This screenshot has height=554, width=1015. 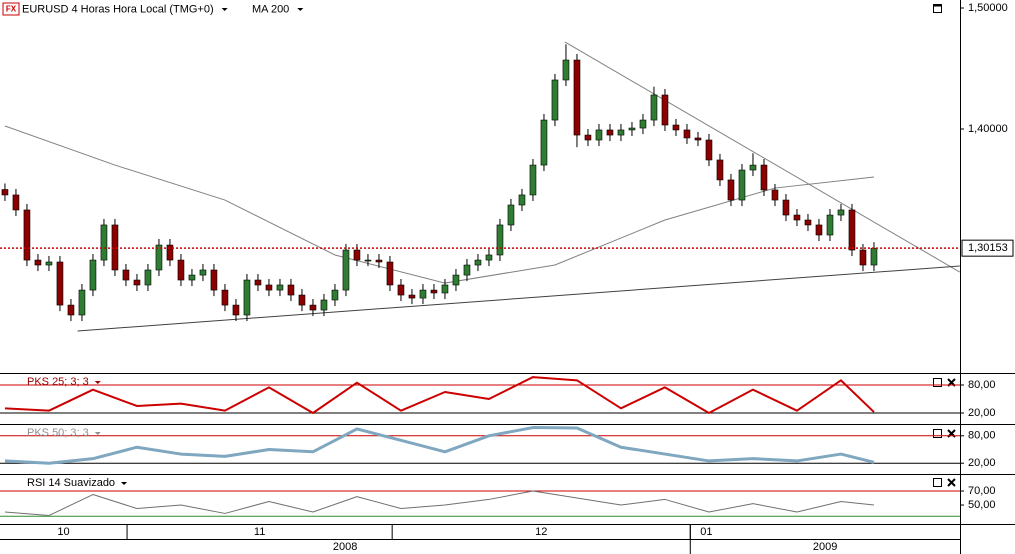 What do you see at coordinates (270, 9) in the screenshot?
I see `indicator-title: MA 200` at bounding box center [270, 9].